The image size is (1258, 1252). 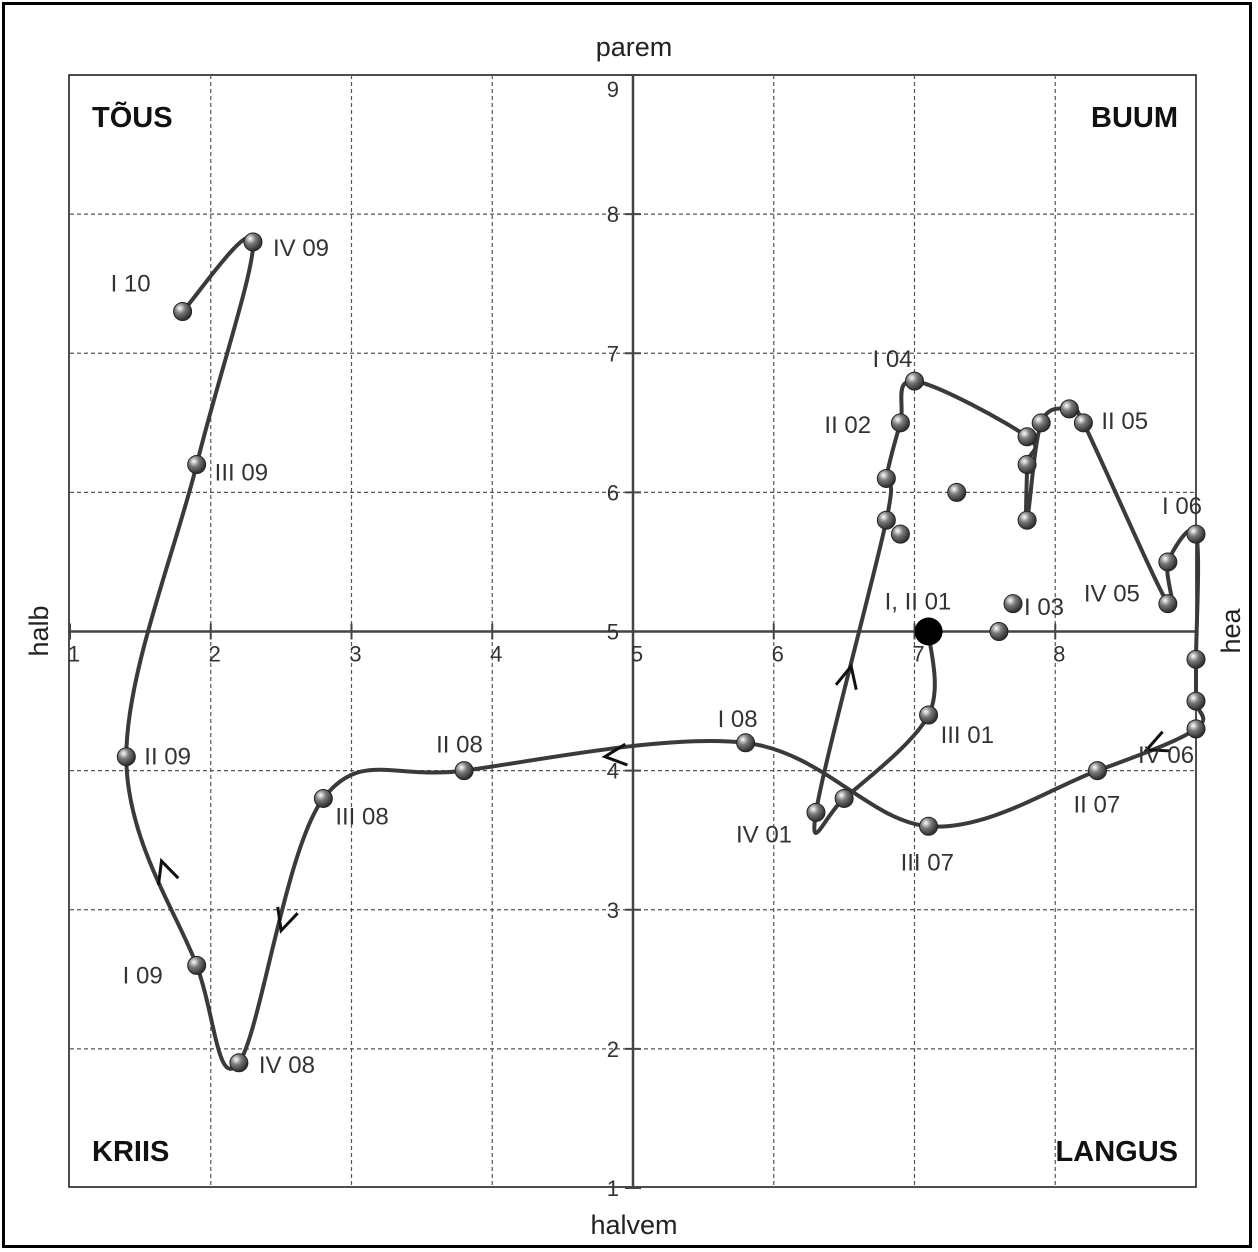 What do you see at coordinates (637, 654) in the screenshot?
I see `x-tick-label: 5` at bounding box center [637, 654].